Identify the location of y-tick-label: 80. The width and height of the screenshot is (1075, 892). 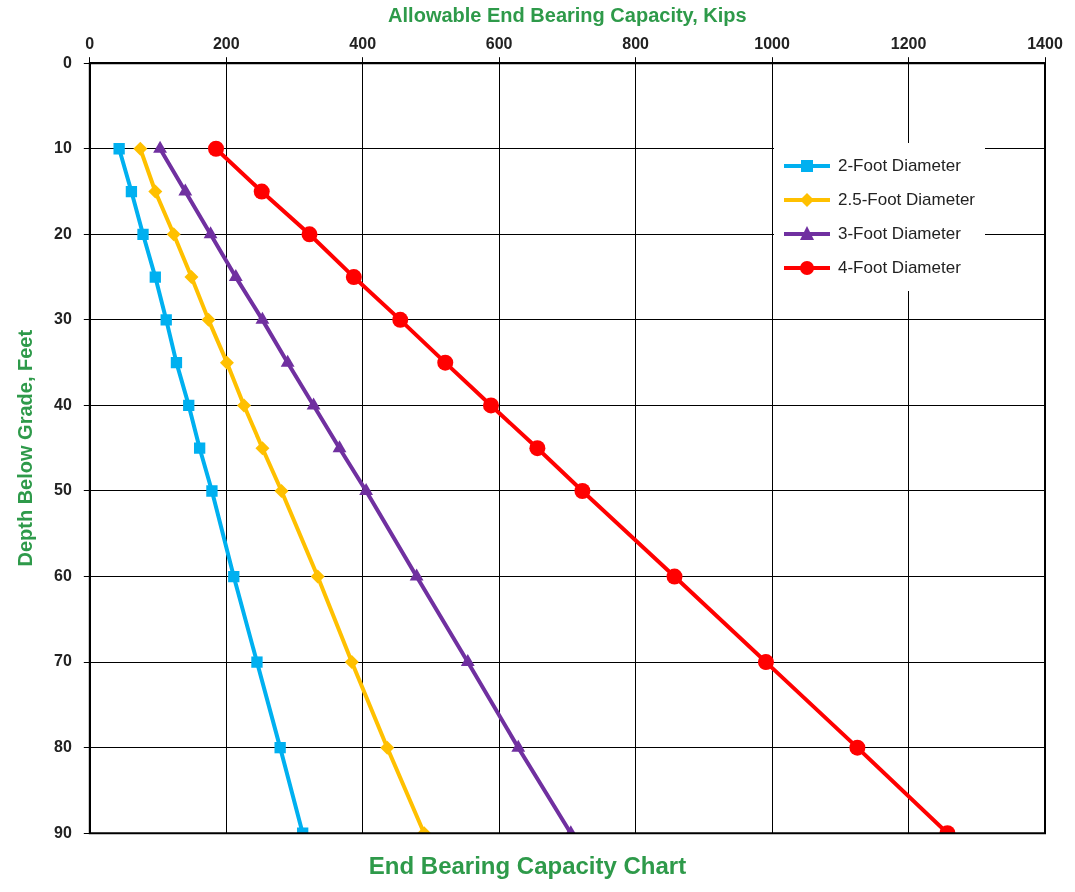
(63, 747).